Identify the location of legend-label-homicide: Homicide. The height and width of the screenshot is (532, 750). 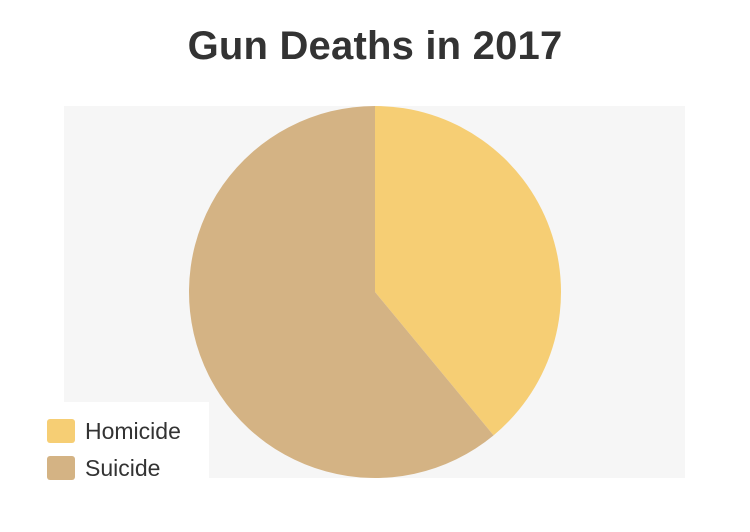
(133, 430).